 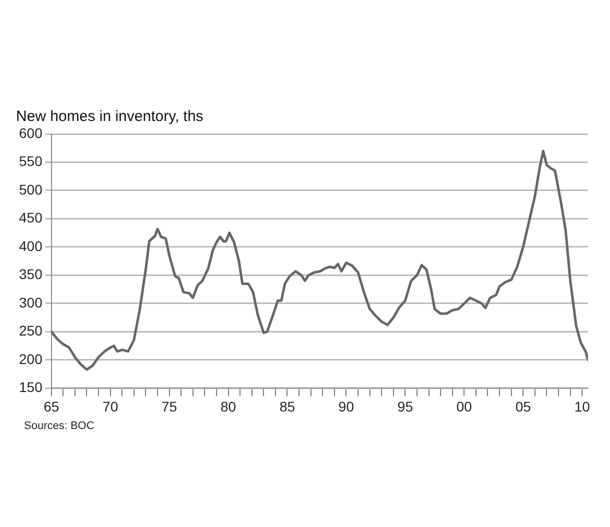 I want to click on y-tick-label: 300, so click(x=31, y=302).